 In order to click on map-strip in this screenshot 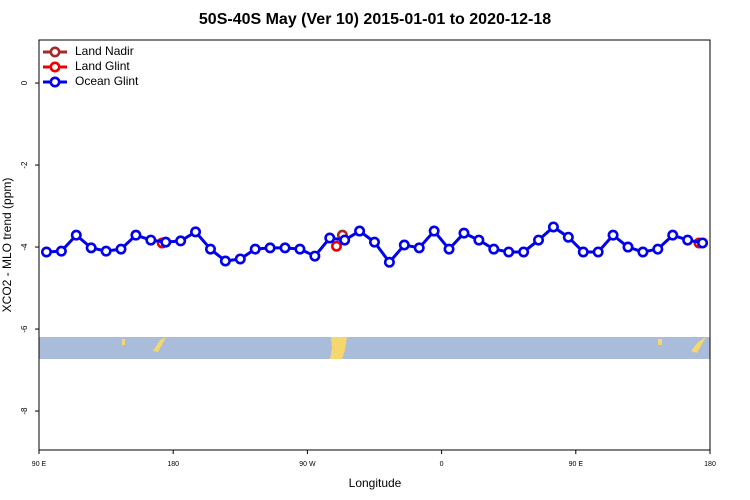, I will do `click(374, 348)`.